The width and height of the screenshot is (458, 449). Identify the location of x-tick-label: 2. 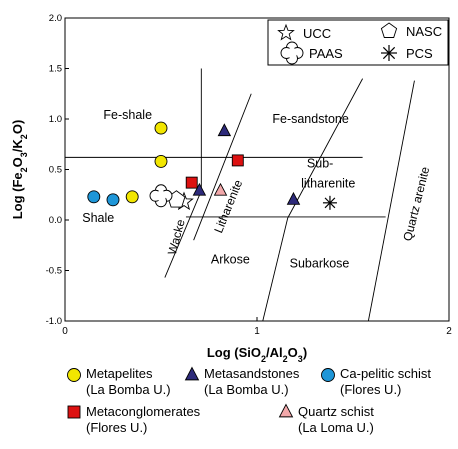
(449, 331).